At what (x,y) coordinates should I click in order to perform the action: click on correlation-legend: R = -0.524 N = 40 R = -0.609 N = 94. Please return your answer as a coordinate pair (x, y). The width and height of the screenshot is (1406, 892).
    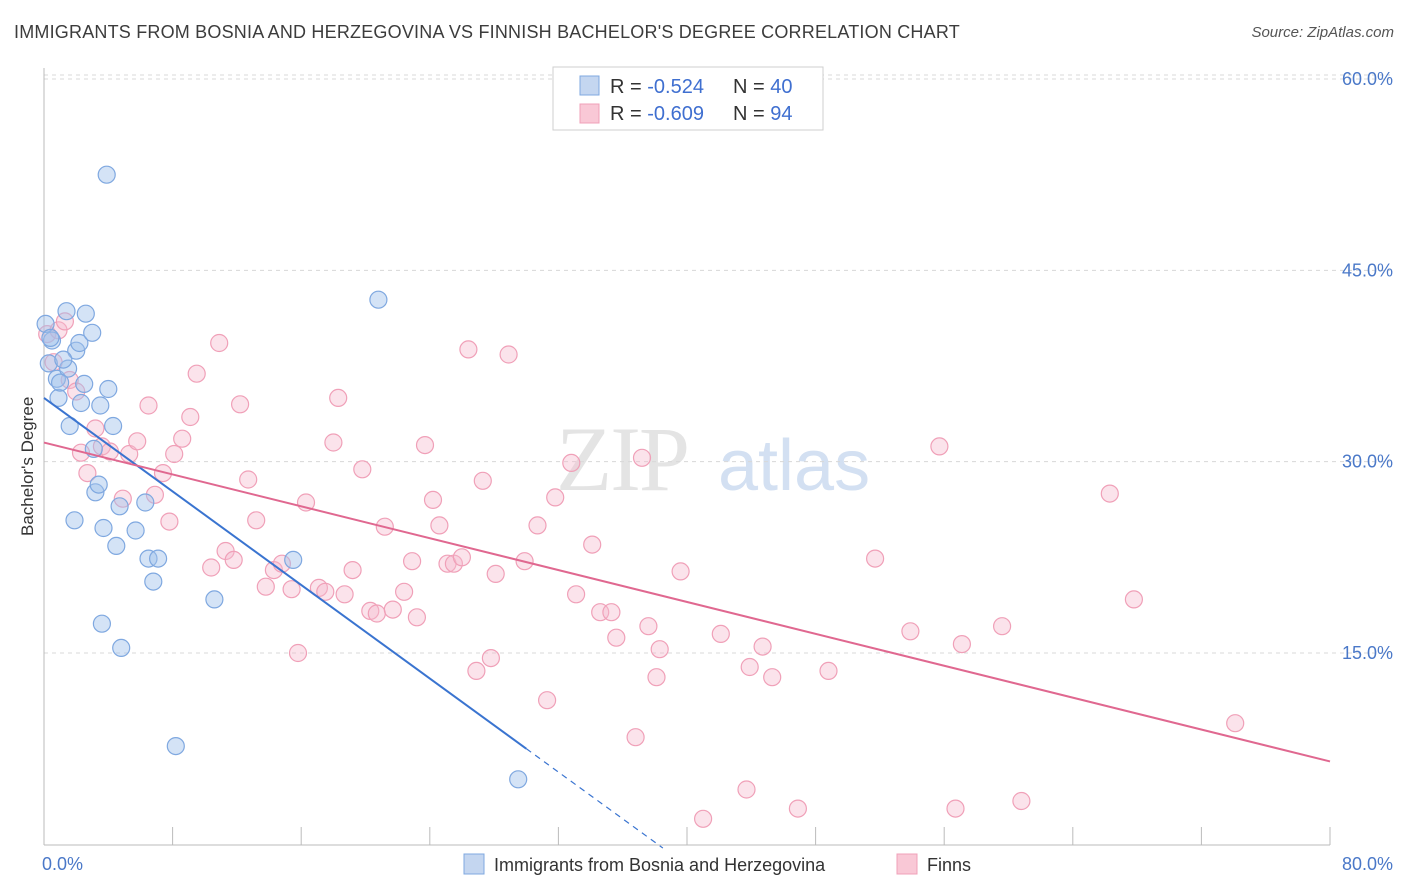
    Looking at the image, I should click on (688, 98).